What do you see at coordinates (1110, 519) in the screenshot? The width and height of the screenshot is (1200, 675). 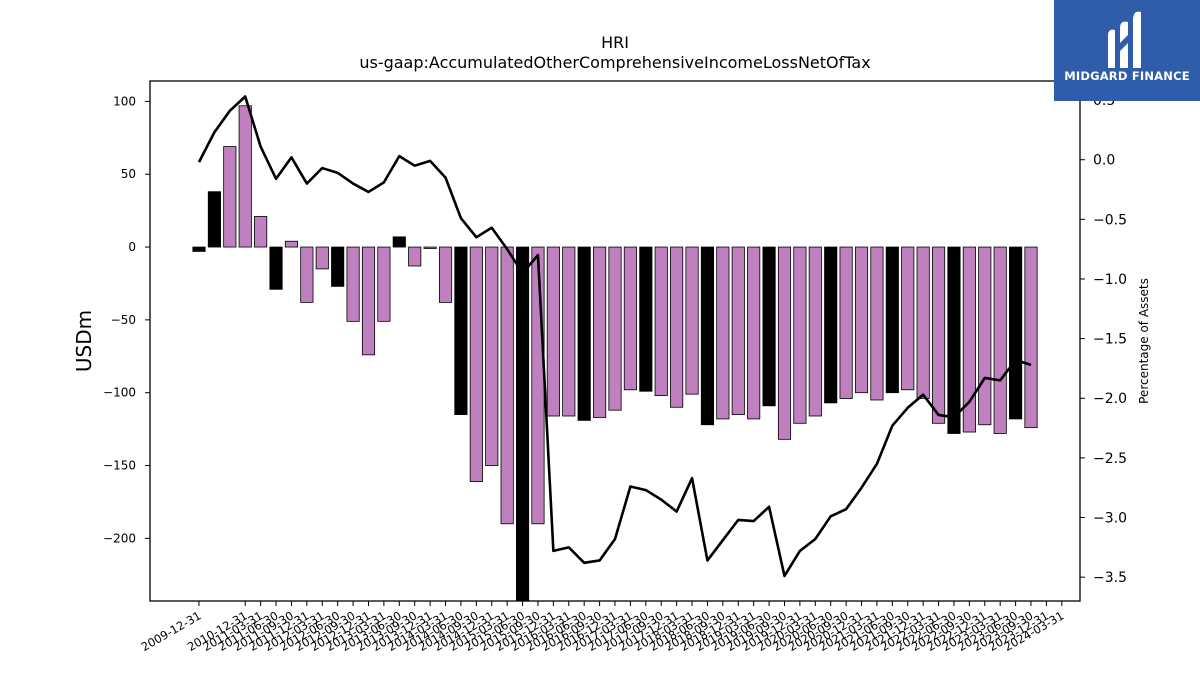 I see `y2-tick-label: −3.0` at bounding box center [1110, 519].